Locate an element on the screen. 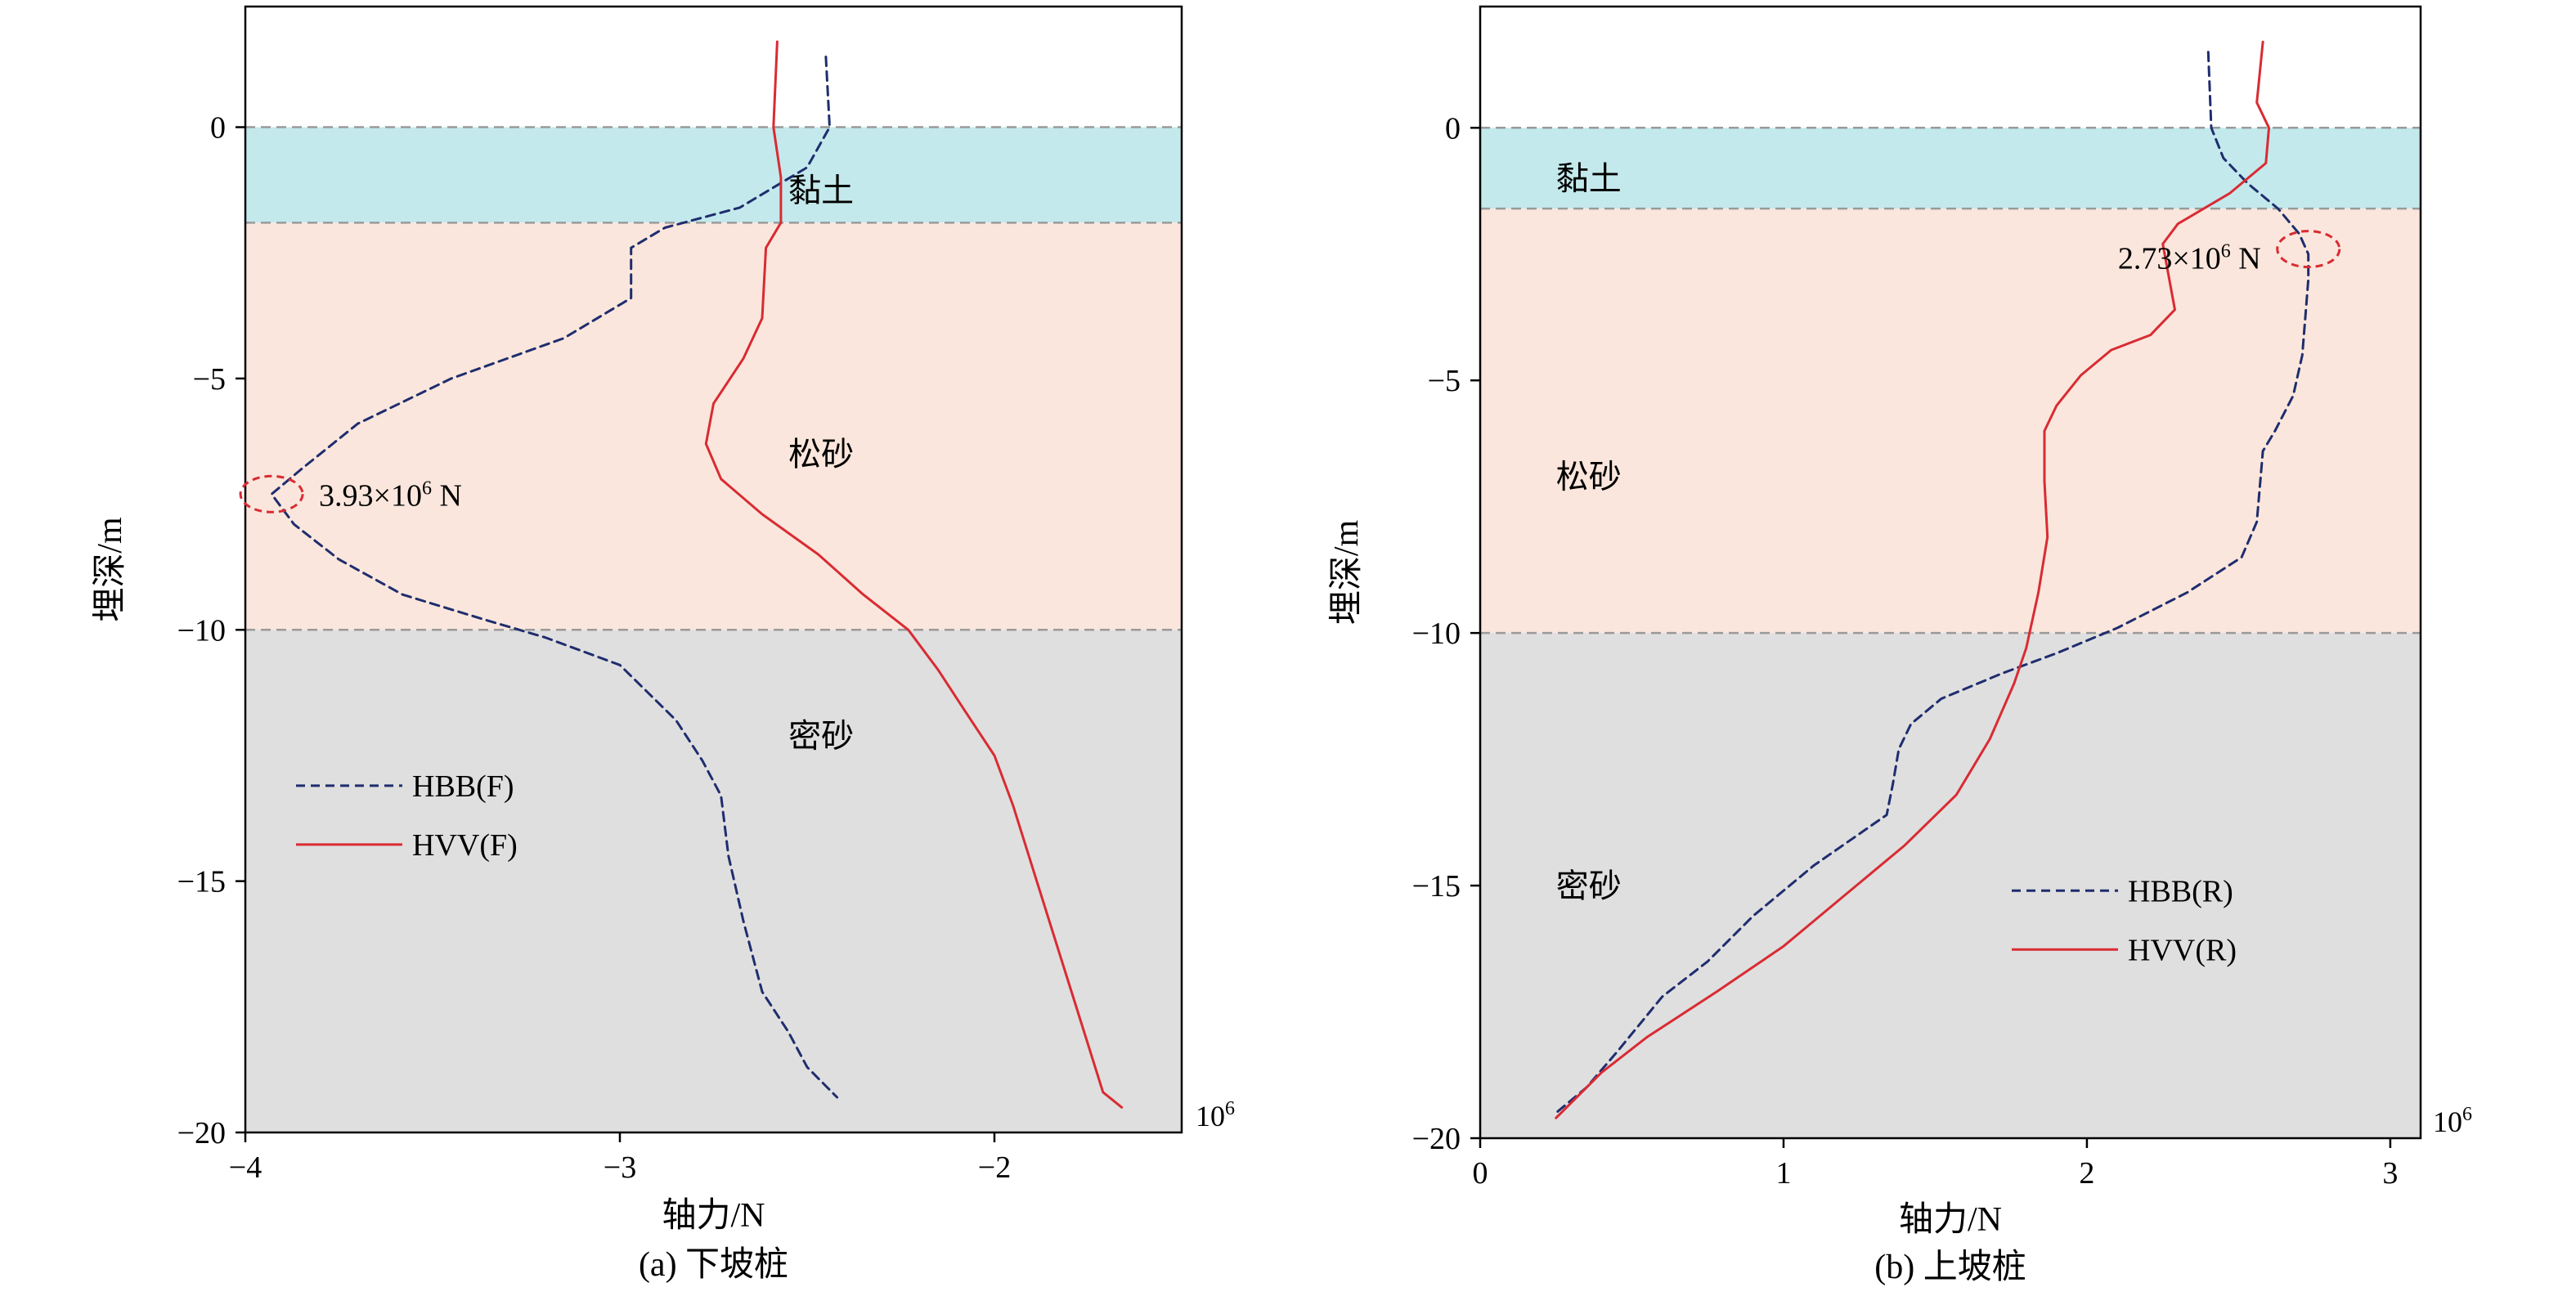 This screenshot has width=2576, height=1296. peak-annotation: 2.73×106 N is located at coordinates (2190, 258).